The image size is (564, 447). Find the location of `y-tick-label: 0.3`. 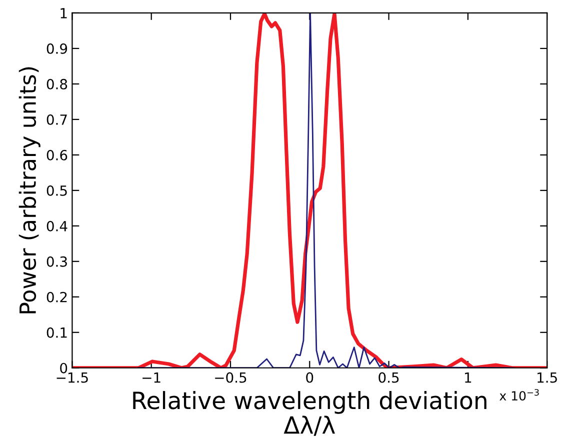

y-tick-label: 0.3 is located at coordinates (56, 261).